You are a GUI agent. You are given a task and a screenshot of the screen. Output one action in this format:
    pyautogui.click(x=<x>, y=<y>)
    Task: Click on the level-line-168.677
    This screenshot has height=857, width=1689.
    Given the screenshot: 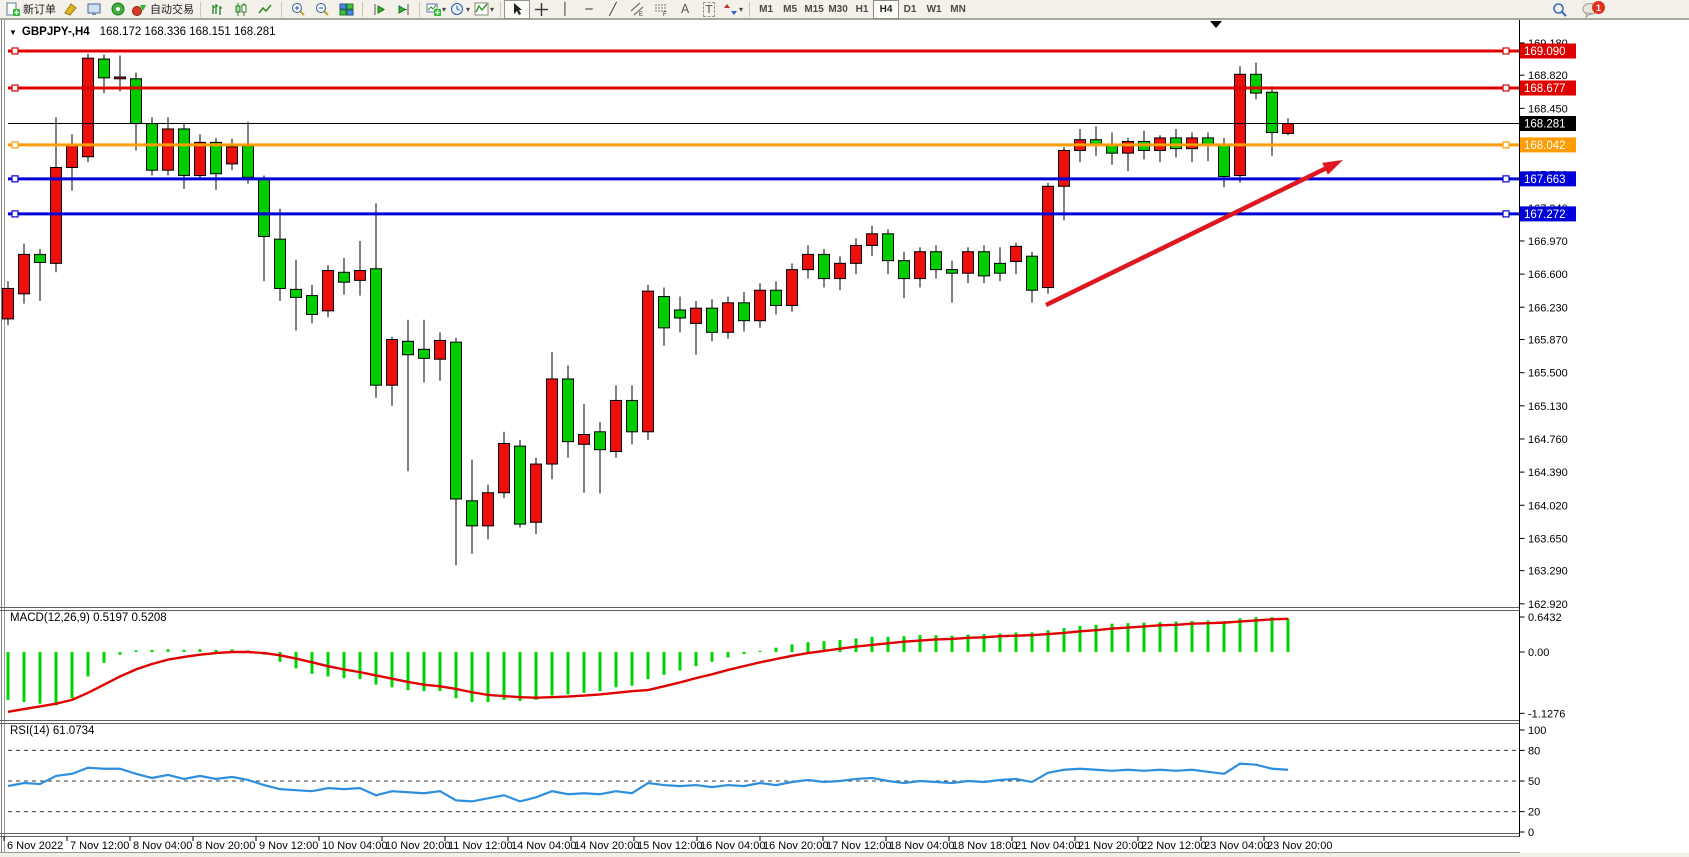 What is the action you would take?
    pyautogui.click(x=764, y=88)
    